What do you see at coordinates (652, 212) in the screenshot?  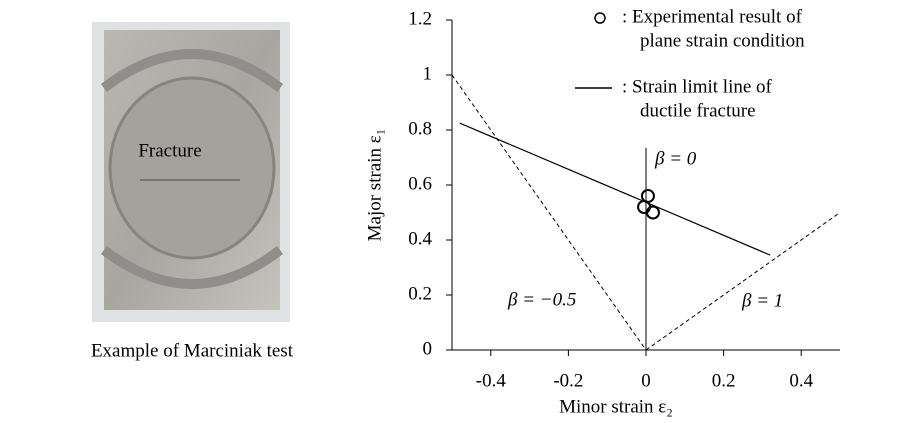 I see `data-point` at bounding box center [652, 212].